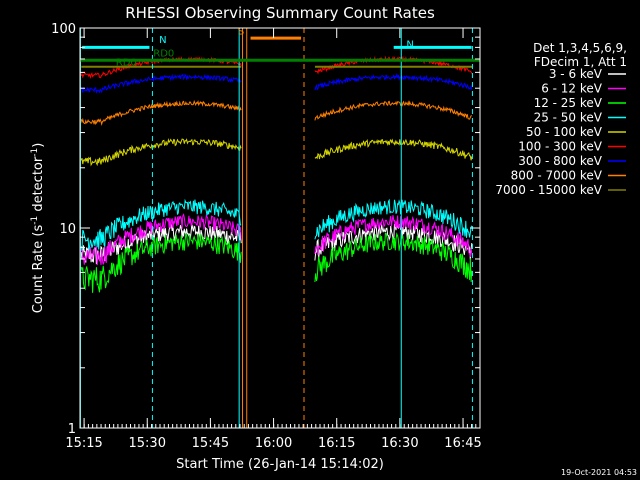 The height and width of the screenshot is (480, 640). I want to click on legend-header-line-2: FDecim 1, Att 1, so click(580, 62).